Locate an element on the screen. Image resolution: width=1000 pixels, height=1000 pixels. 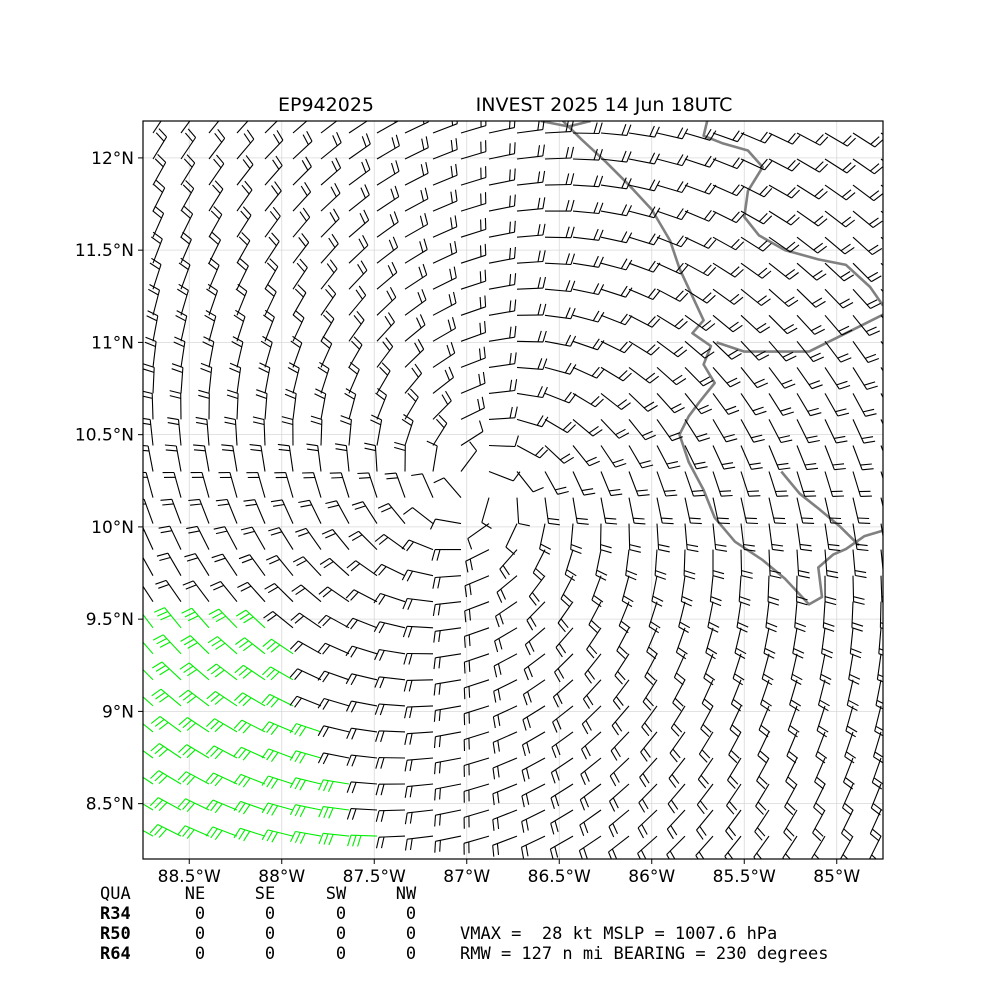
coastline-segment is located at coordinates (820, 508).